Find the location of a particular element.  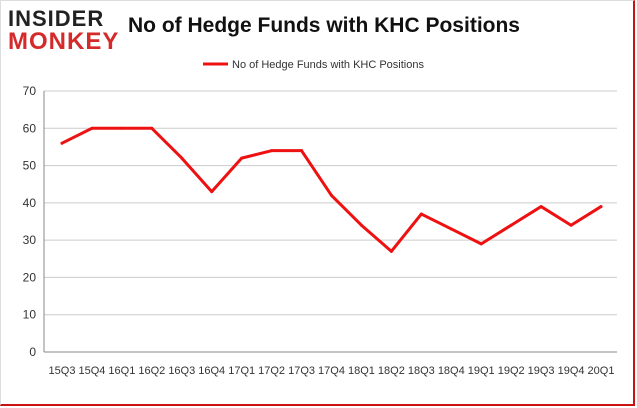

x-tick-label: 15Q3 is located at coordinates (62, 371).